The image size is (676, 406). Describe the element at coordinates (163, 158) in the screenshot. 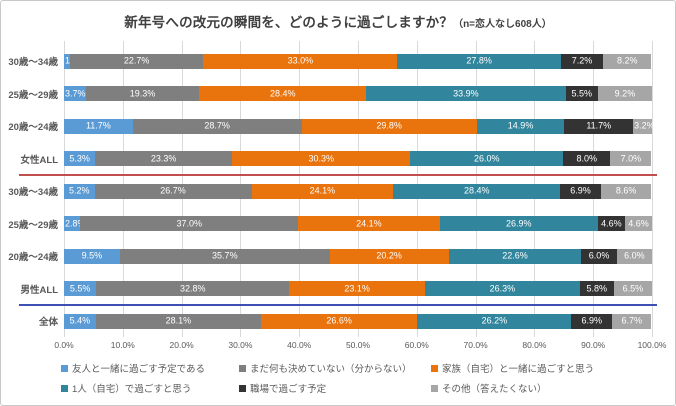

I see `segment-value-label: 23.3%` at that location.